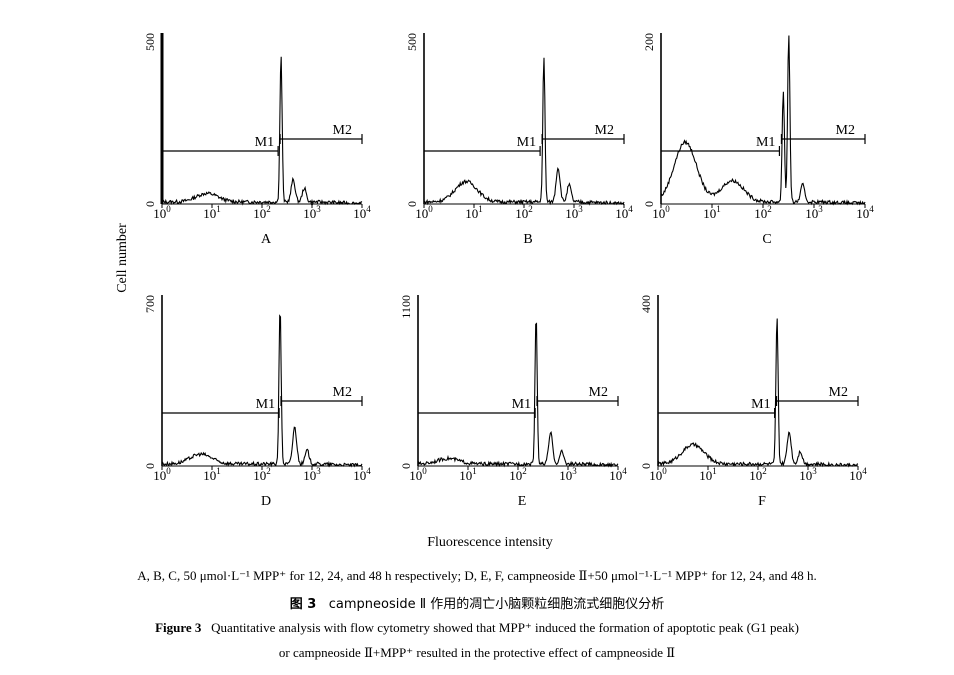 The image size is (954, 675). Describe the element at coordinates (490, 542) in the screenshot. I see `x-axis-label: Fluorescence intensity` at that location.